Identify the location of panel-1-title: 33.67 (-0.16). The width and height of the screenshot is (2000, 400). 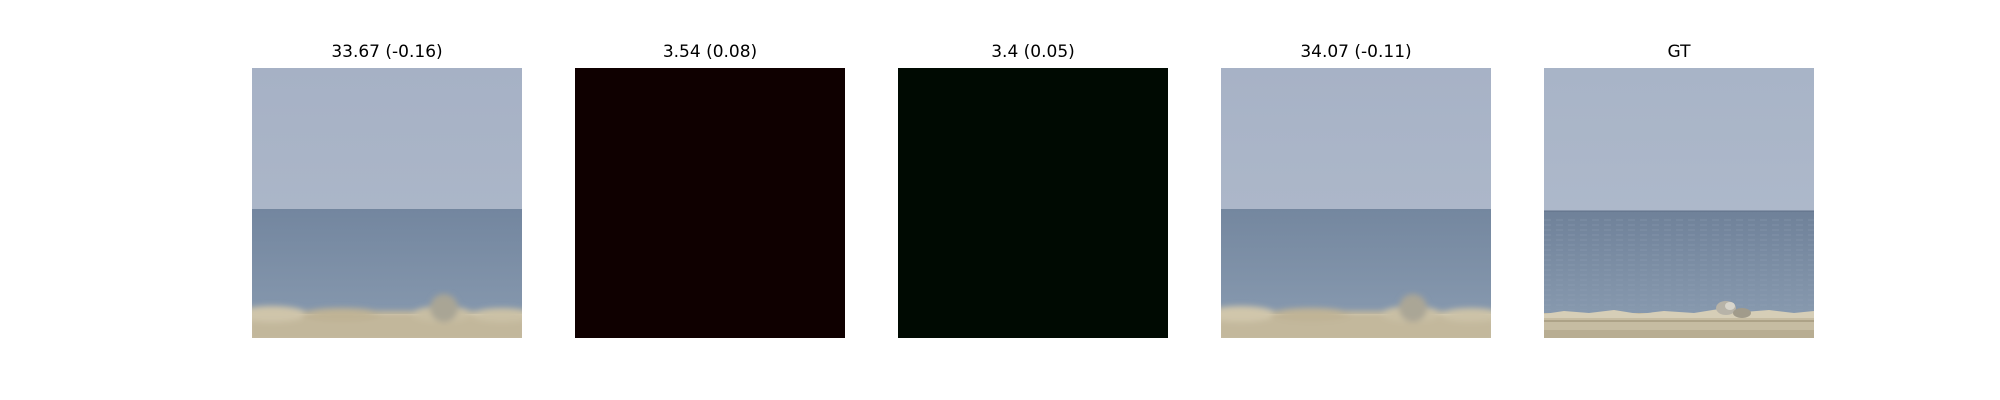
(387, 52).